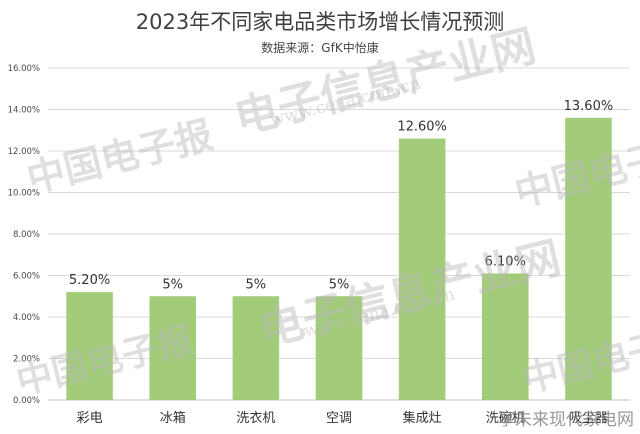 The image size is (640, 434). I want to click on y-tick-label: 0.00%, so click(26, 401).